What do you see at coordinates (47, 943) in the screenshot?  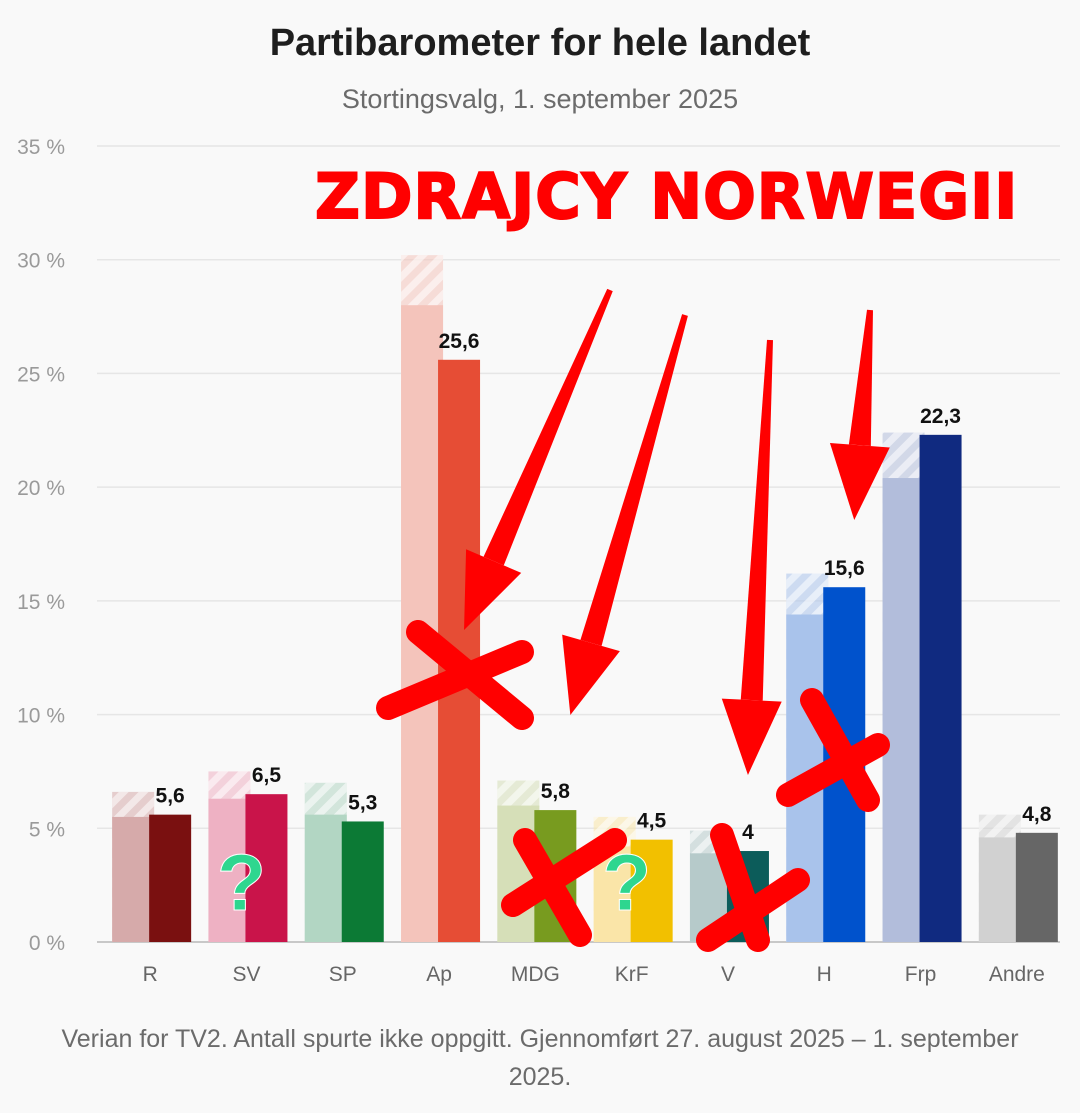 I see `y-tick-label: 0 %` at bounding box center [47, 943].